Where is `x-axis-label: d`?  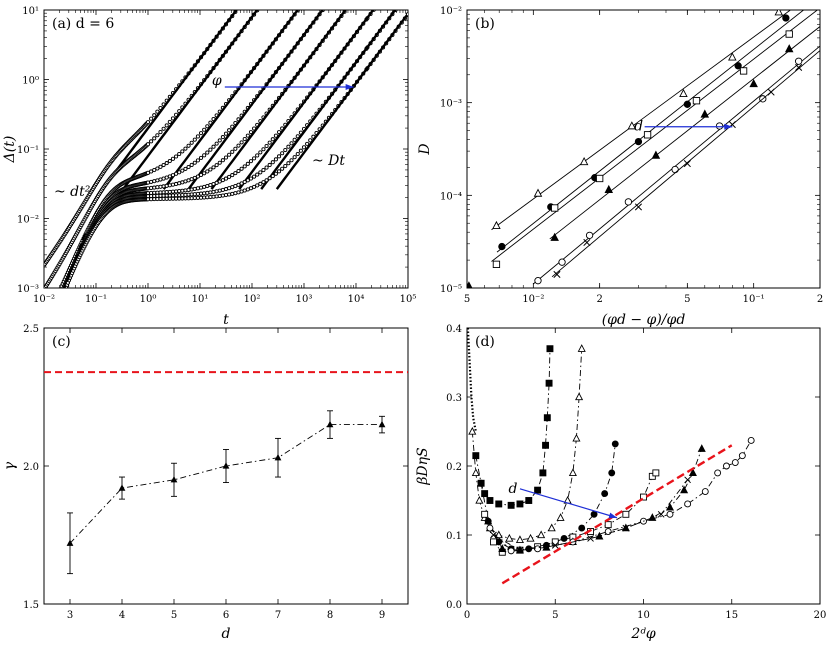
x-axis-label: d is located at coordinates (226, 634).